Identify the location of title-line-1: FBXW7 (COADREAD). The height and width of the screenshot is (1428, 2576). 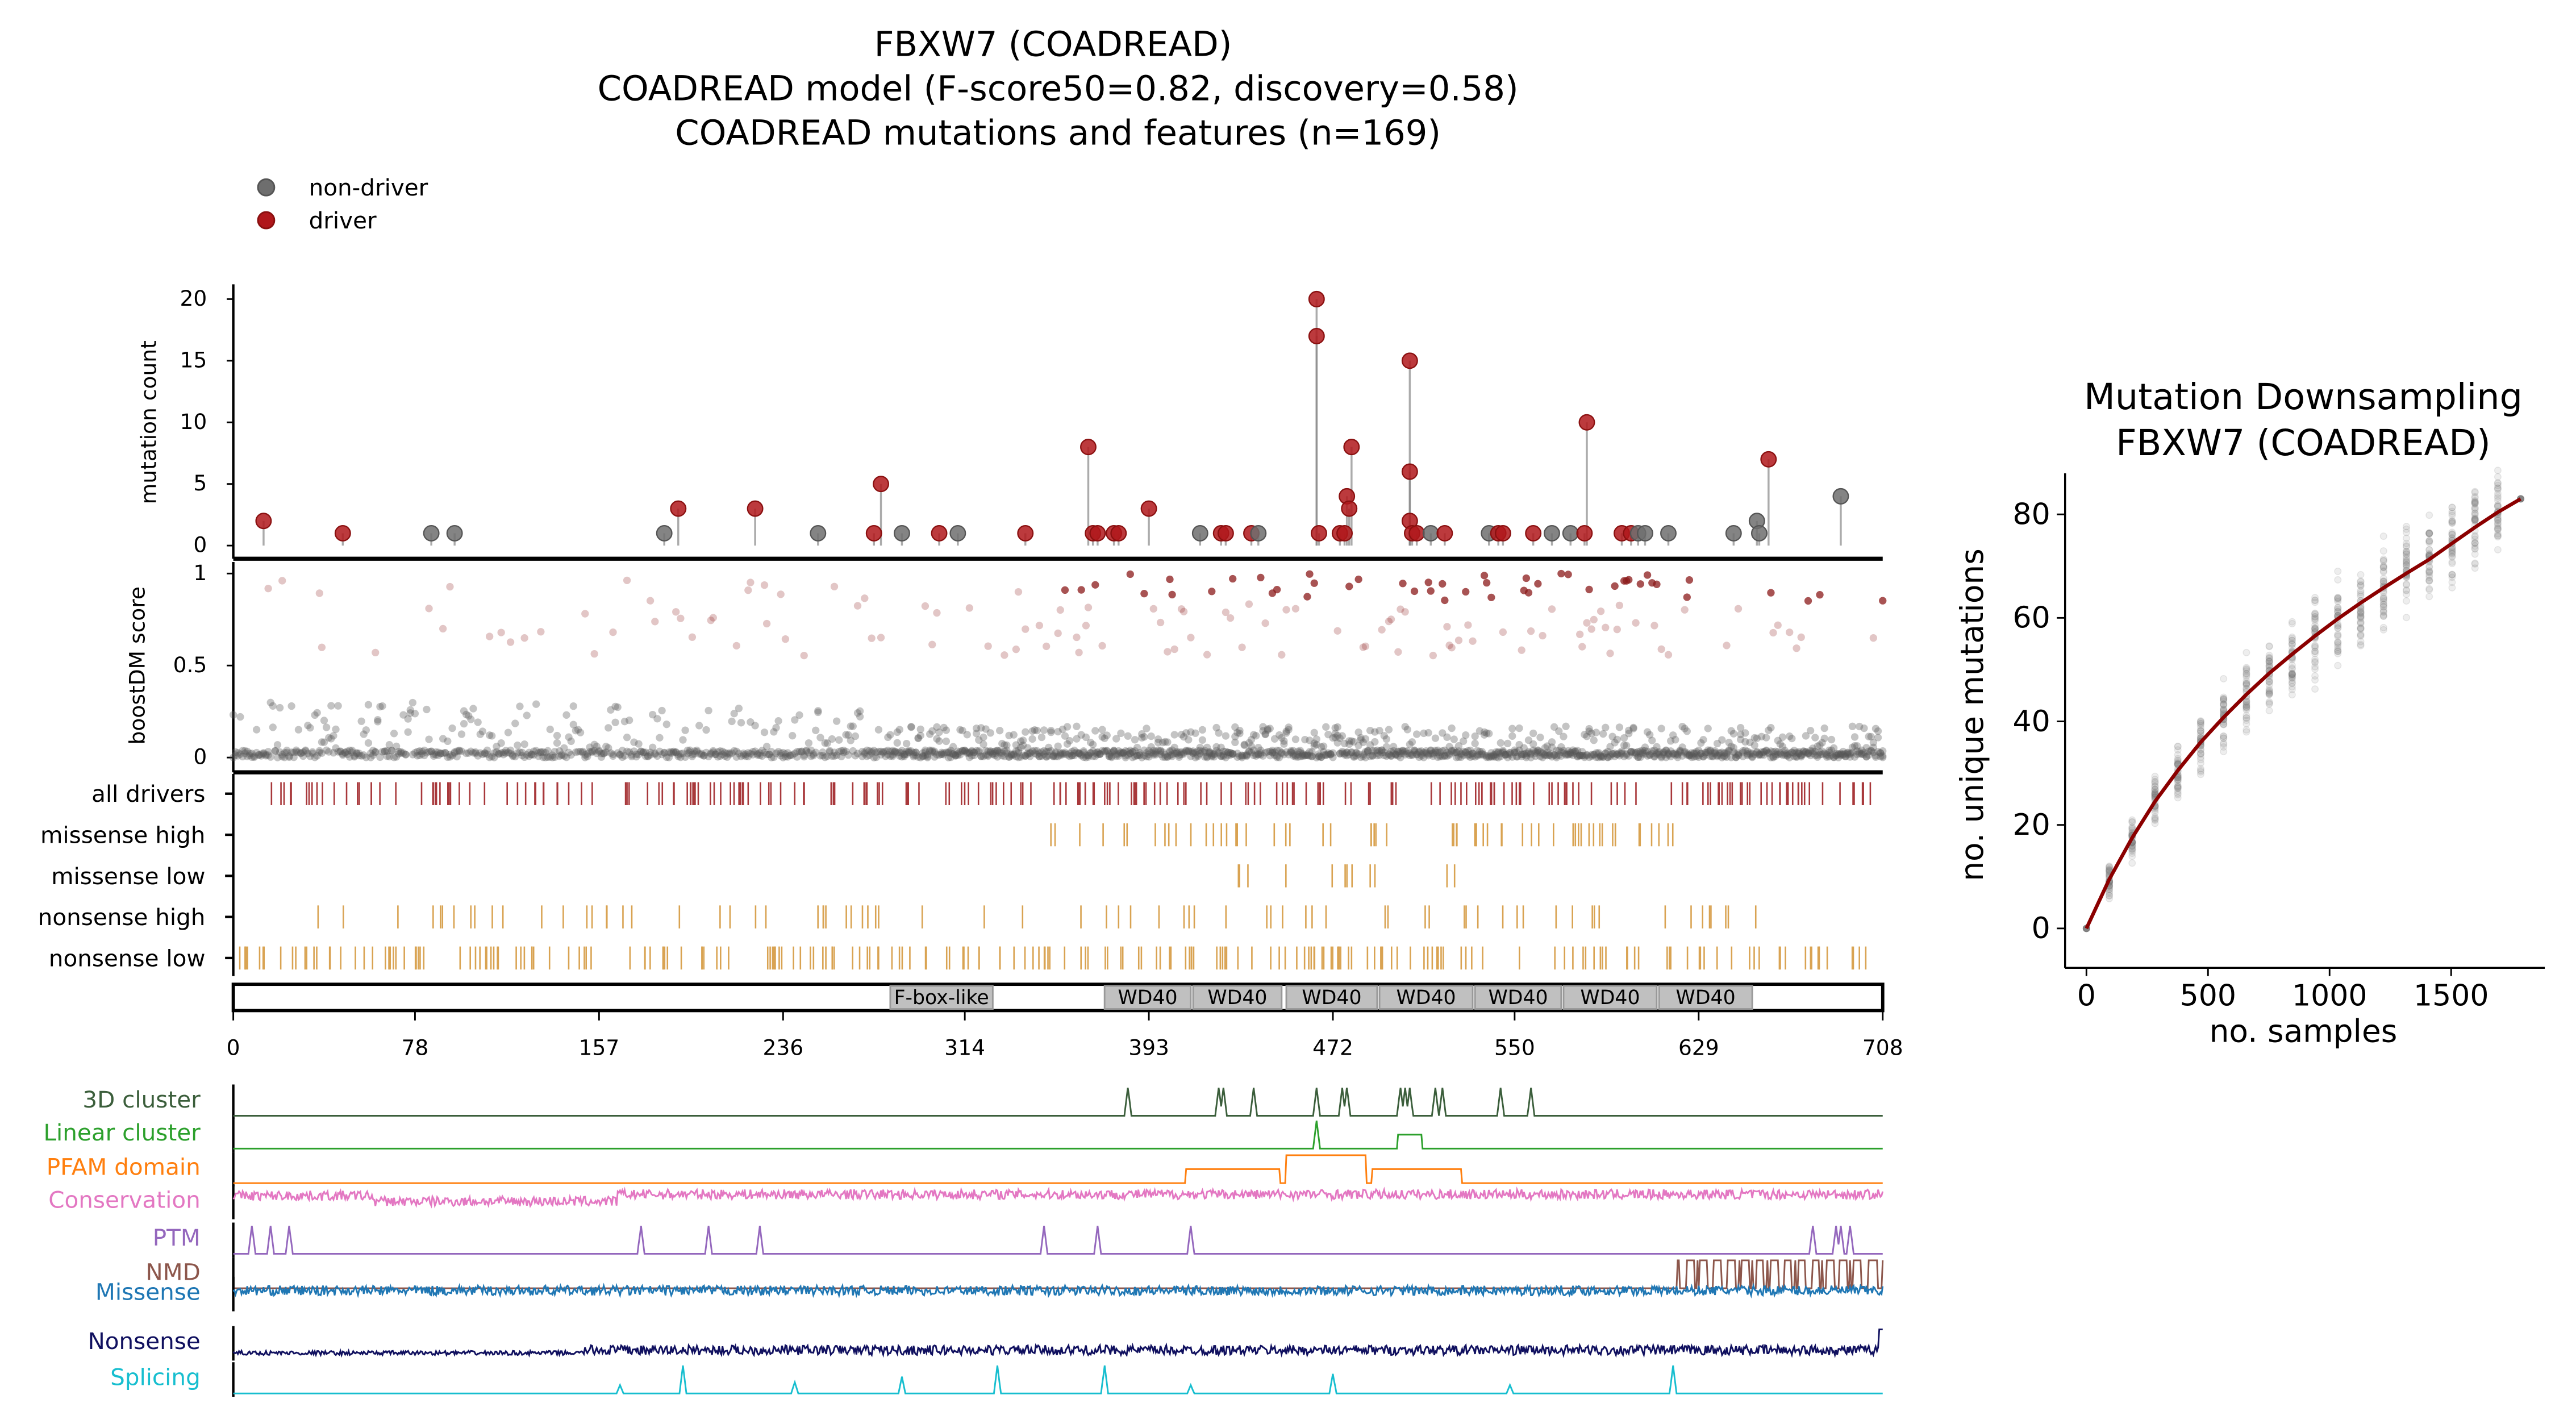
(1053, 44).